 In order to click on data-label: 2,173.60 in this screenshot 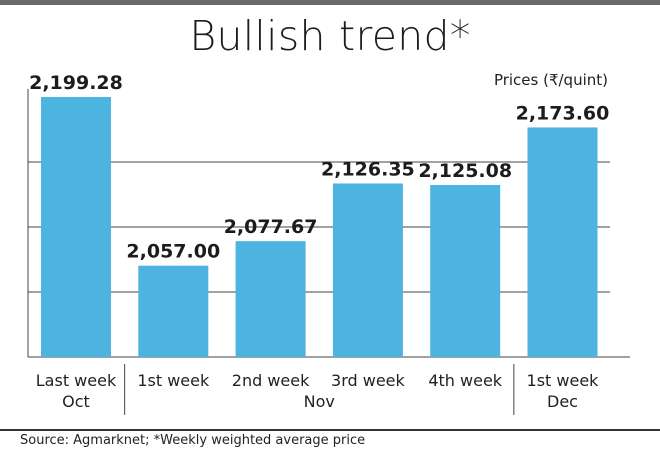, I will do `click(563, 113)`.